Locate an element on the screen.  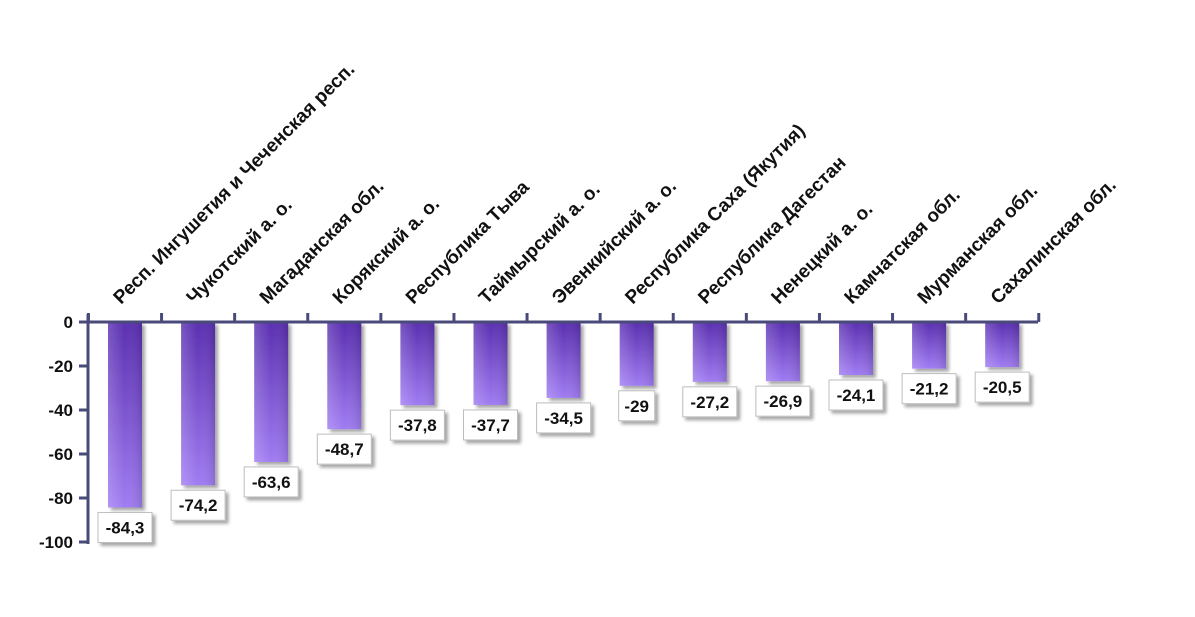
data-label-text: -26,9 is located at coordinates (783, 401).